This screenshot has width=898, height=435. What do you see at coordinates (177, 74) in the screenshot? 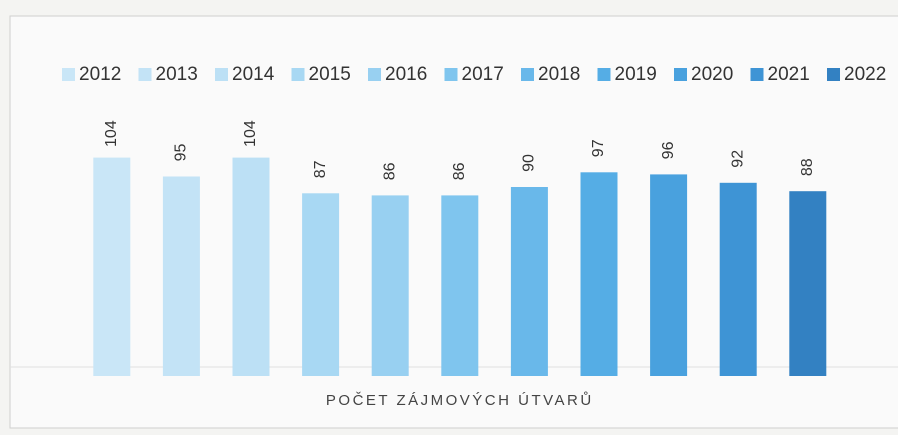
I see `legend-label: 2013` at bounding box center [177, 74].